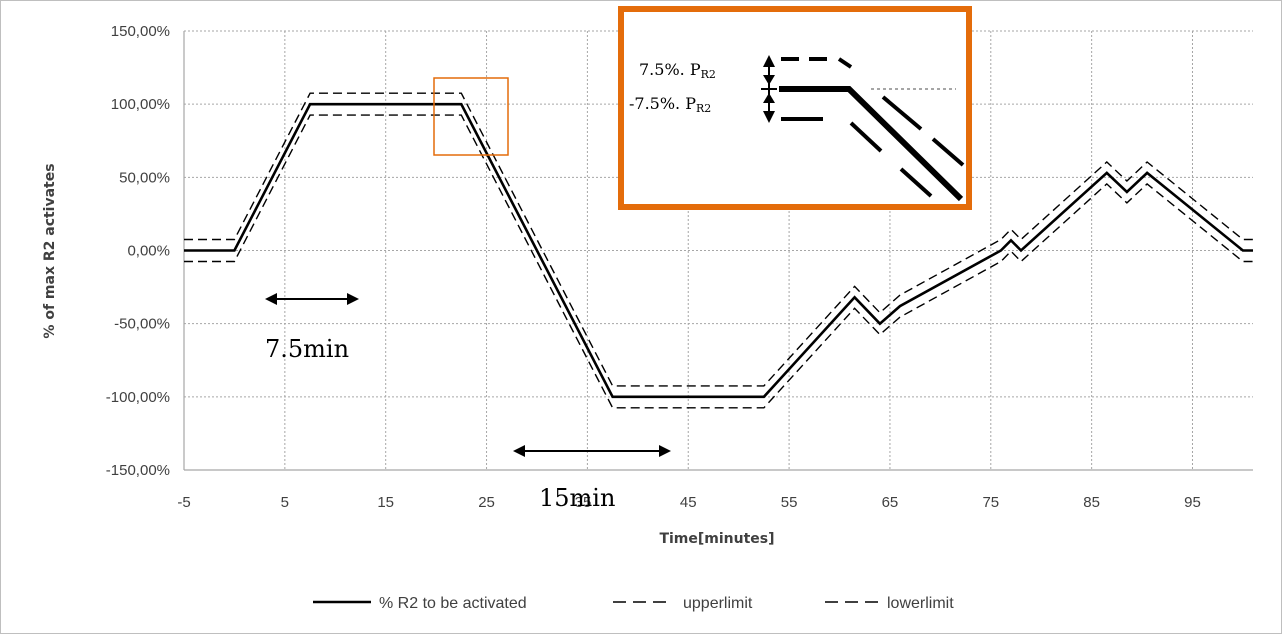 The width and height of the screenshot is (1282, 634). Describe the element at coordinates (795, 108) in the screenshot. I see `zoom-inset: 7.5%. PR2 -7.5%. PR2` at that location.